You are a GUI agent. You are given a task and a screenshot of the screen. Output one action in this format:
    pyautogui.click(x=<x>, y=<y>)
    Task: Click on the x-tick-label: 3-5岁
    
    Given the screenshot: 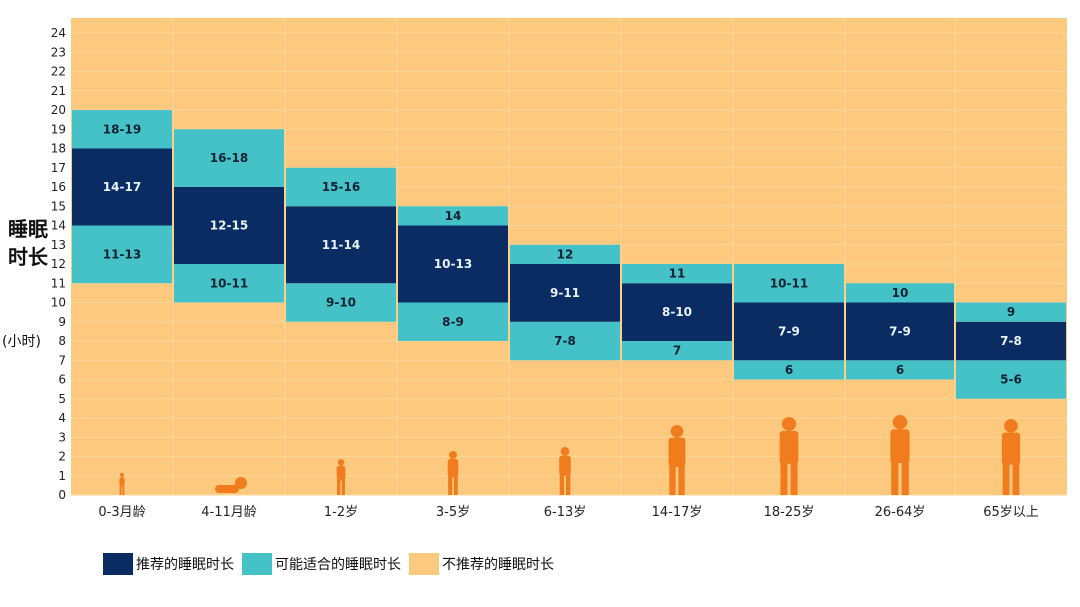 What is the action you would take?
    pyautogui.click(x=453, y=512)
    